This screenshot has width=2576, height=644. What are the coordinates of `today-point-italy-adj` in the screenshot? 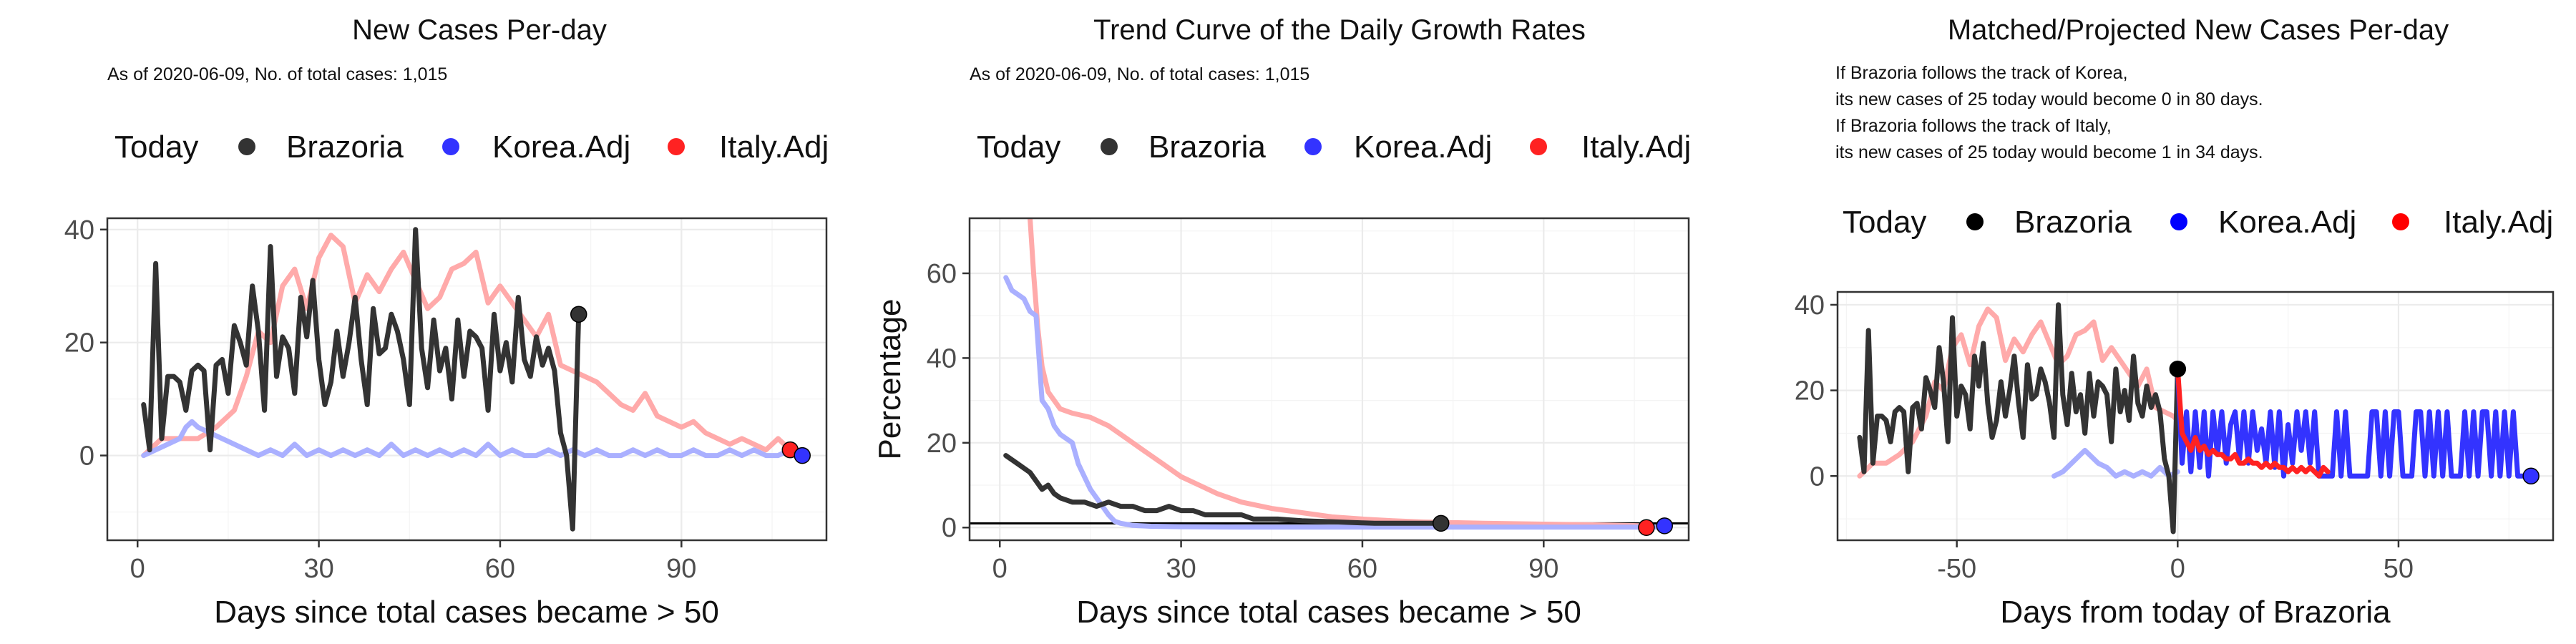 It's located at (1646, 527).